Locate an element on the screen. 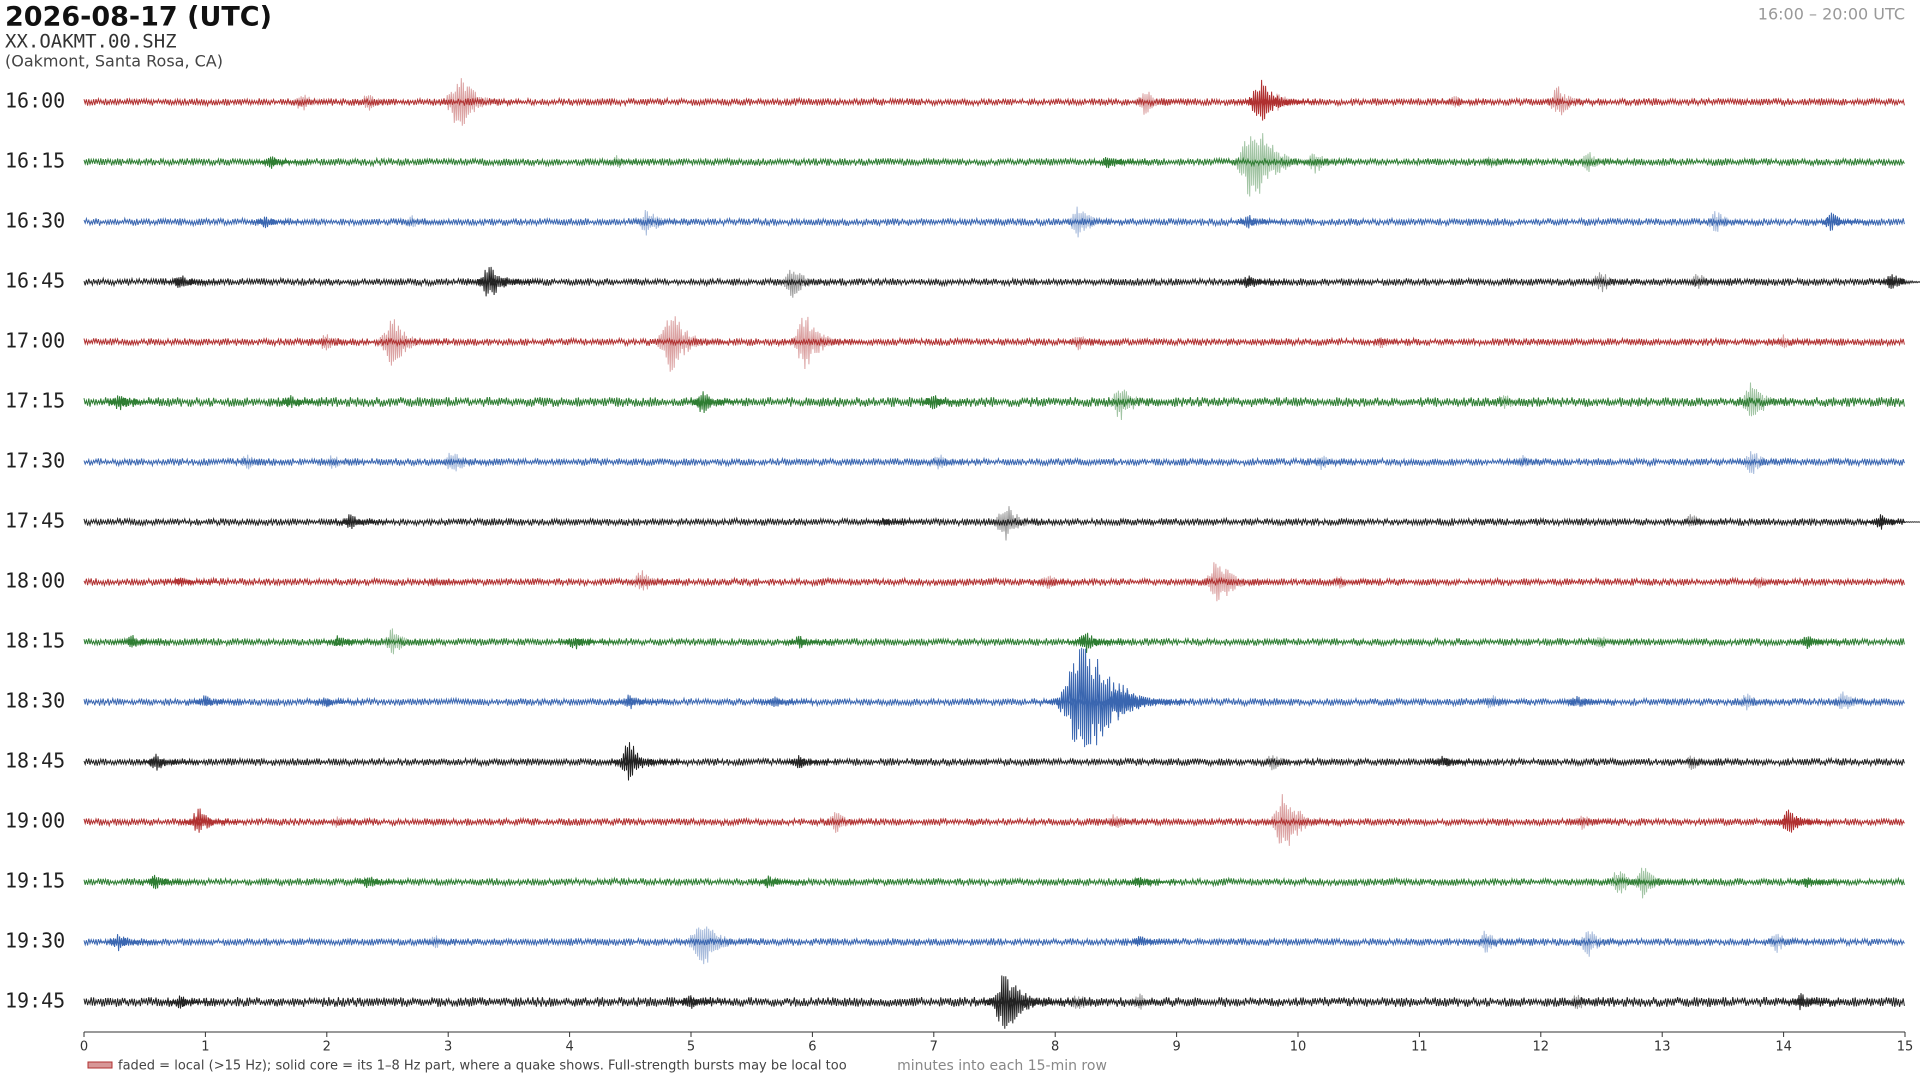  row-label: 19:45 is located at coordinates (35, 1001).